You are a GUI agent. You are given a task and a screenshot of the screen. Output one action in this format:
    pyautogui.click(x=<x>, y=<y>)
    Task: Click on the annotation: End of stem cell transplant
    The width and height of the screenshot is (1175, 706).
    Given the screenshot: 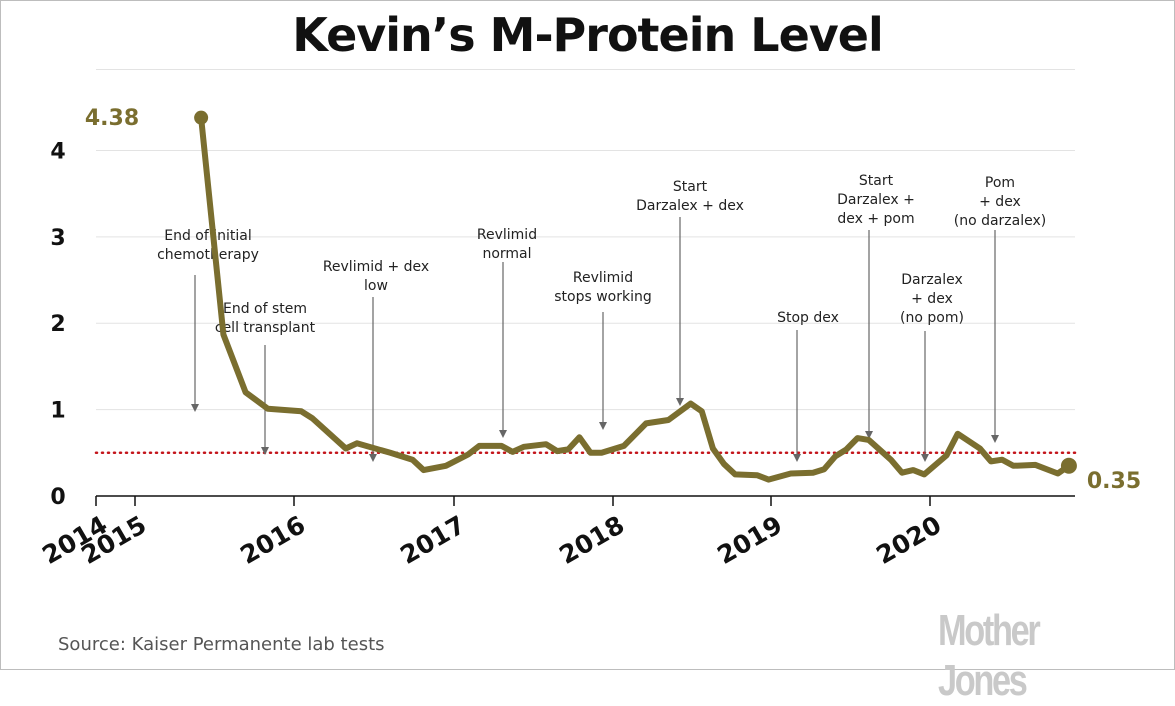 What is the action you would take?
    pyautogui.click(x=265, y=378)
    